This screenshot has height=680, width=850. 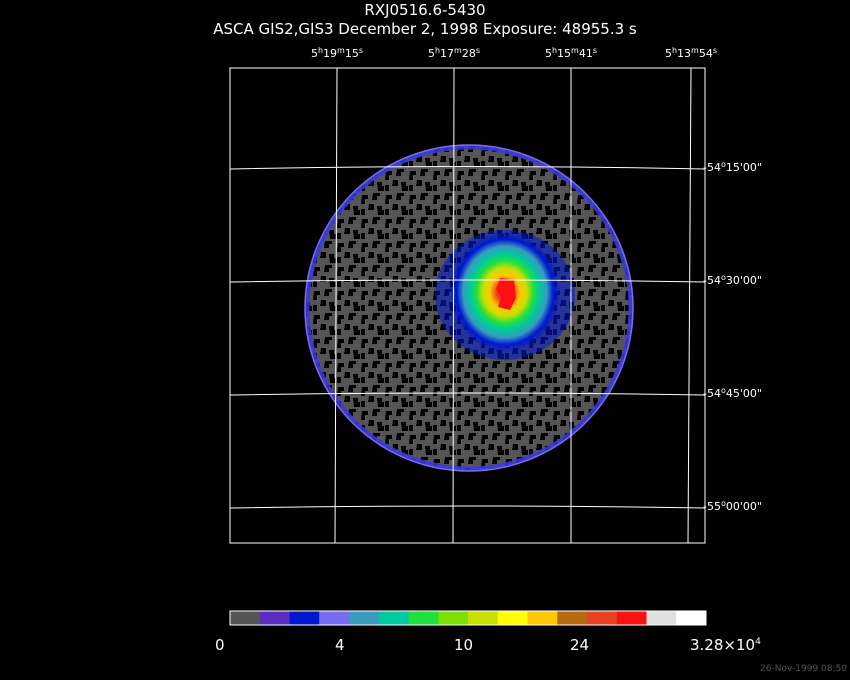 I want to click on dec-arcmin: 15'00", so click(x=743, y=167).